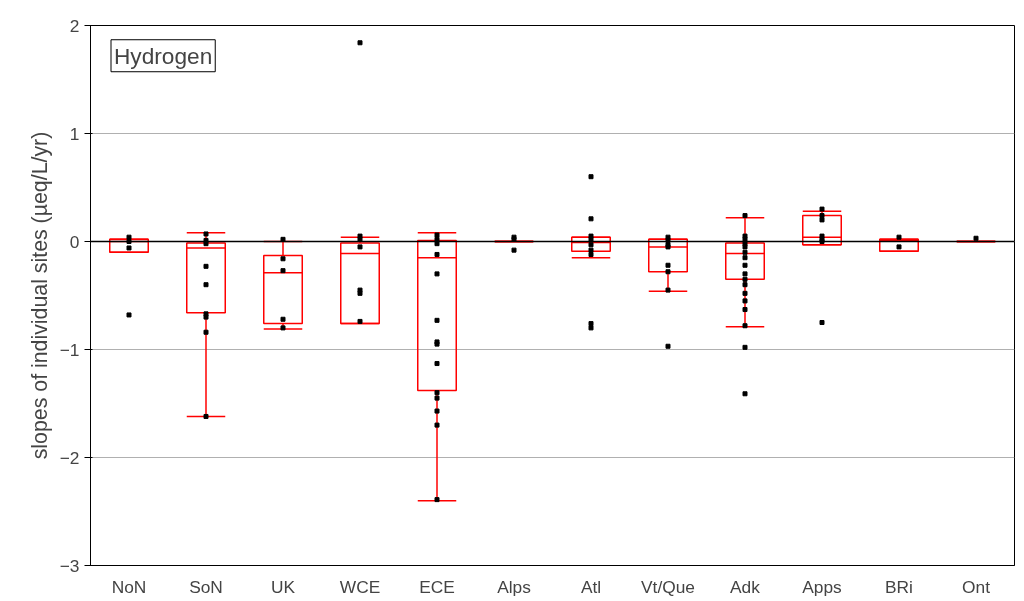  Describe the element at coordinates (360, 586) in the screenshot. I see `x-tick-label: WCE` at that location.